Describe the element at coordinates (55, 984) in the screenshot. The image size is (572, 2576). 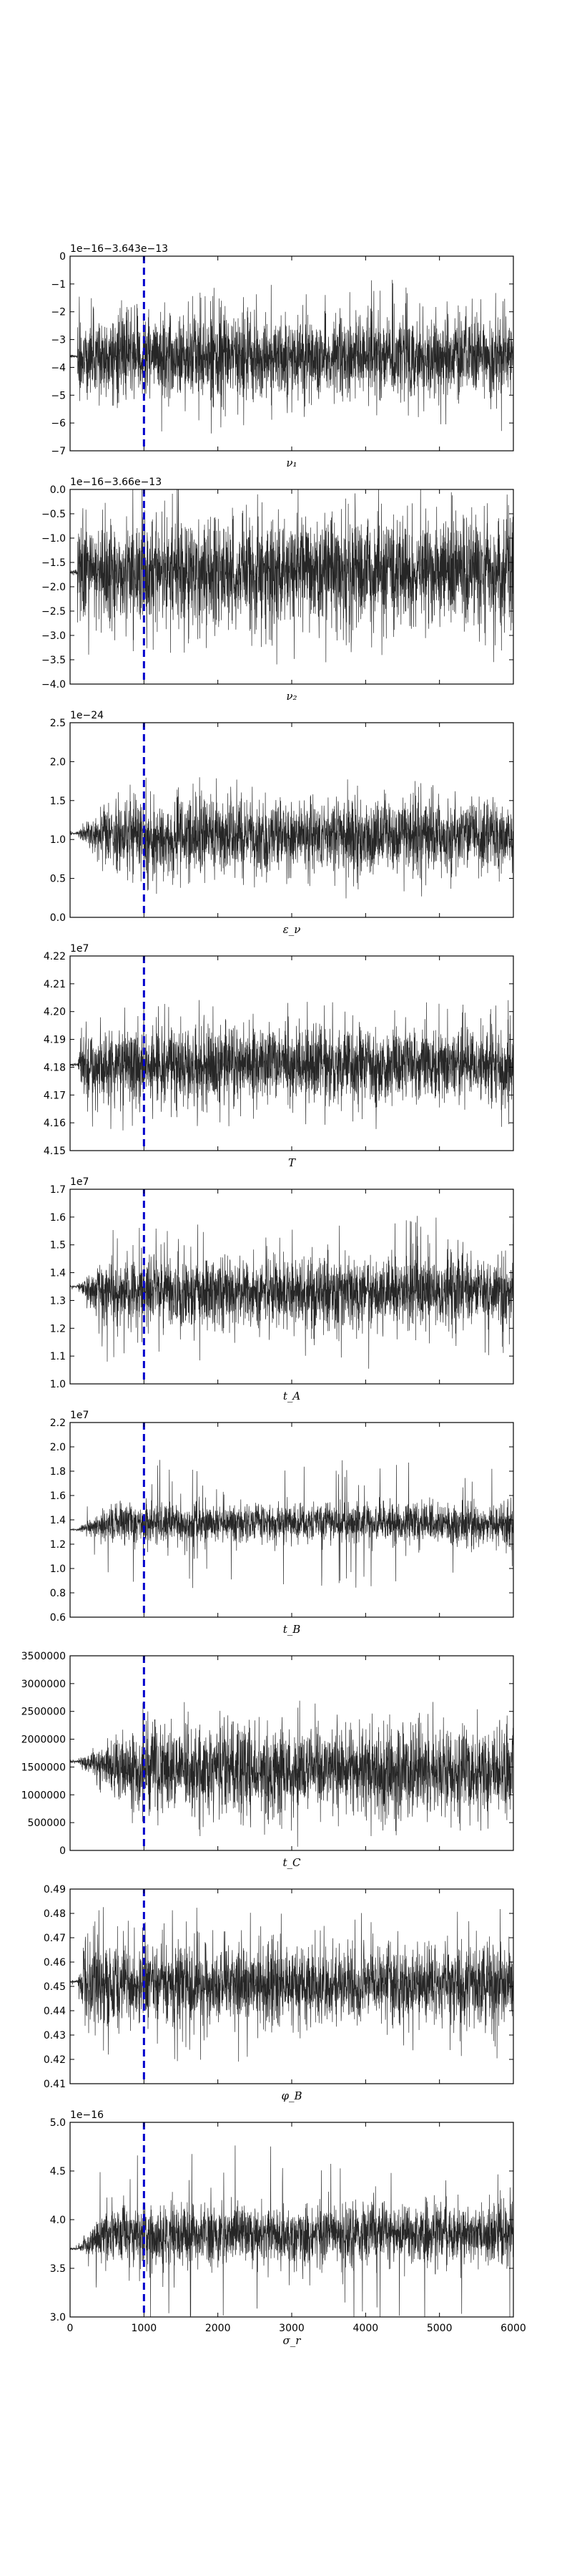
I see `y-tick-label: 4.21` at that location.